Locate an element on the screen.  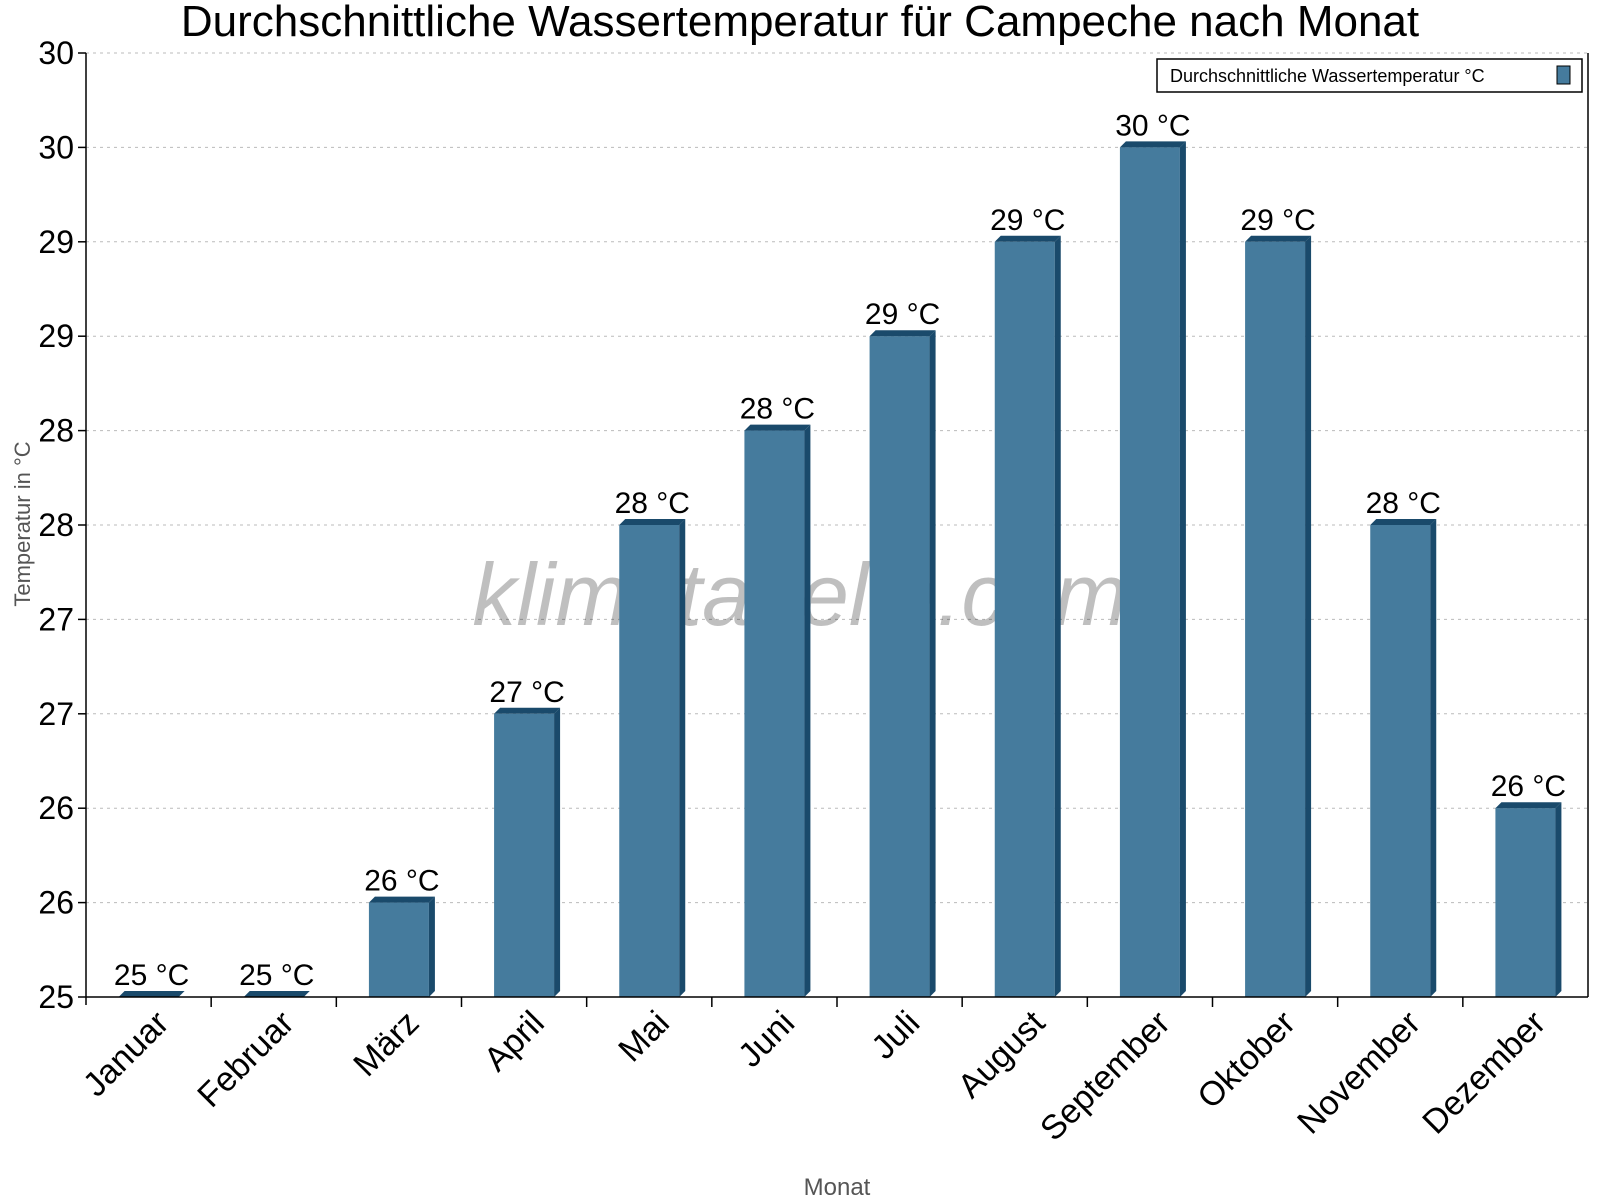
x-tick-label: März is located at coordinates (386, 1044).